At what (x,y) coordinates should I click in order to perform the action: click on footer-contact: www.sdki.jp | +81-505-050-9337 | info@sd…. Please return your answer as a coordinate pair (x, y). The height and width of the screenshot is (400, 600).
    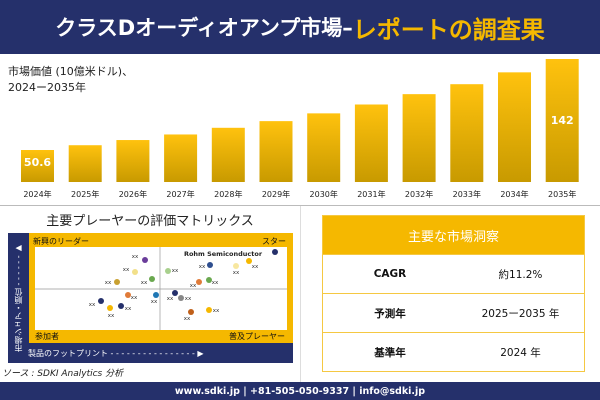
    Looking at the image, I should click on (300, 391).